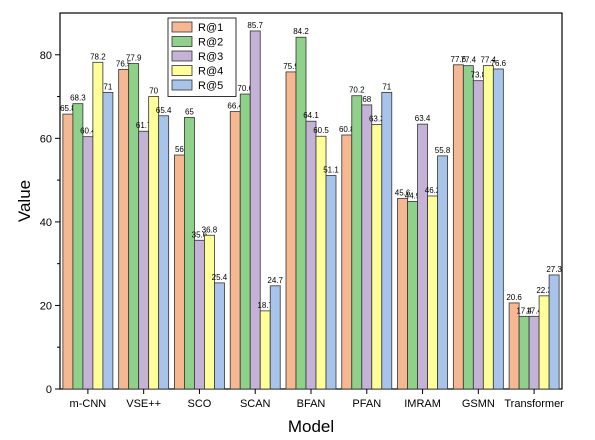  I want to click on data-label: 55.8, so click(443, 150).